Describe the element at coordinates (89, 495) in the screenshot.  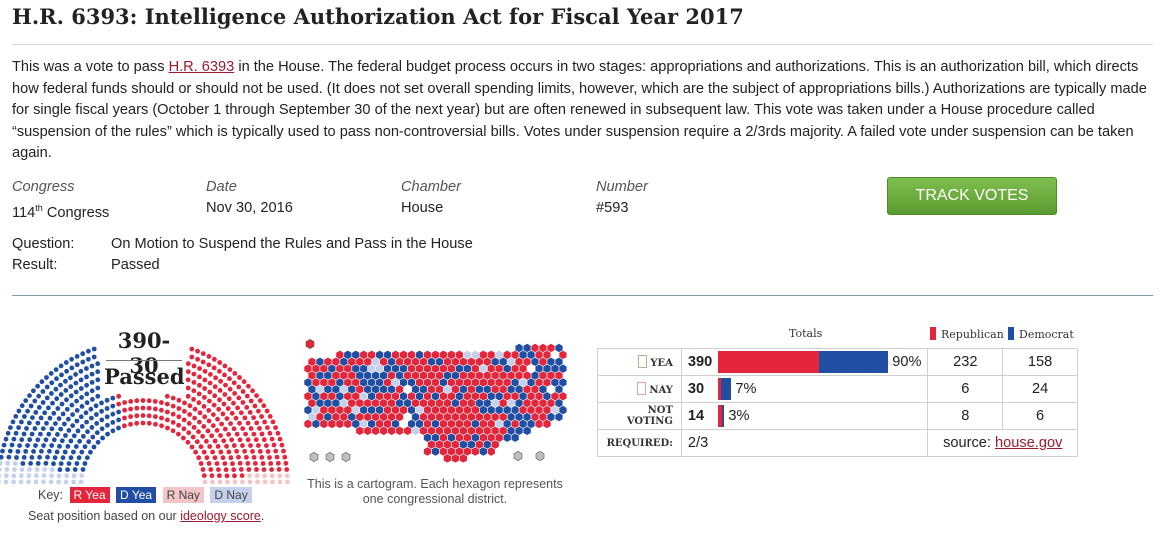
I see `key-r-yea: R Yea` at that location.